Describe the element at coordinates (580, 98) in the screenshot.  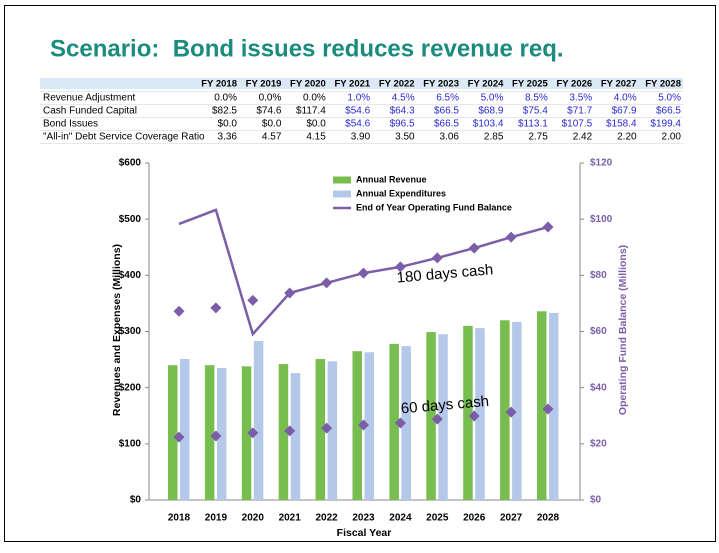
I see `table-cell: 3.5%` at that location.